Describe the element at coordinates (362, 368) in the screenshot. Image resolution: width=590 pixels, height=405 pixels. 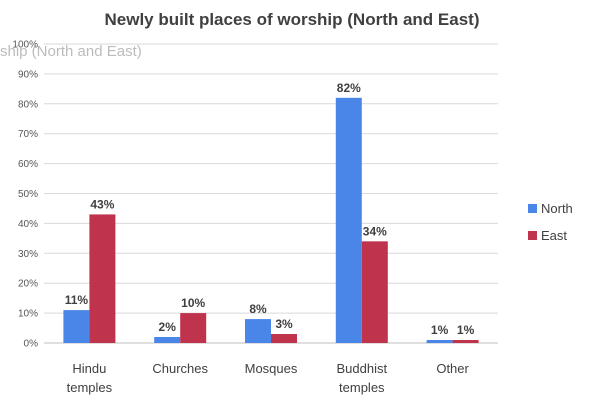
I see `x-tick-label: Buddhist` at that location.